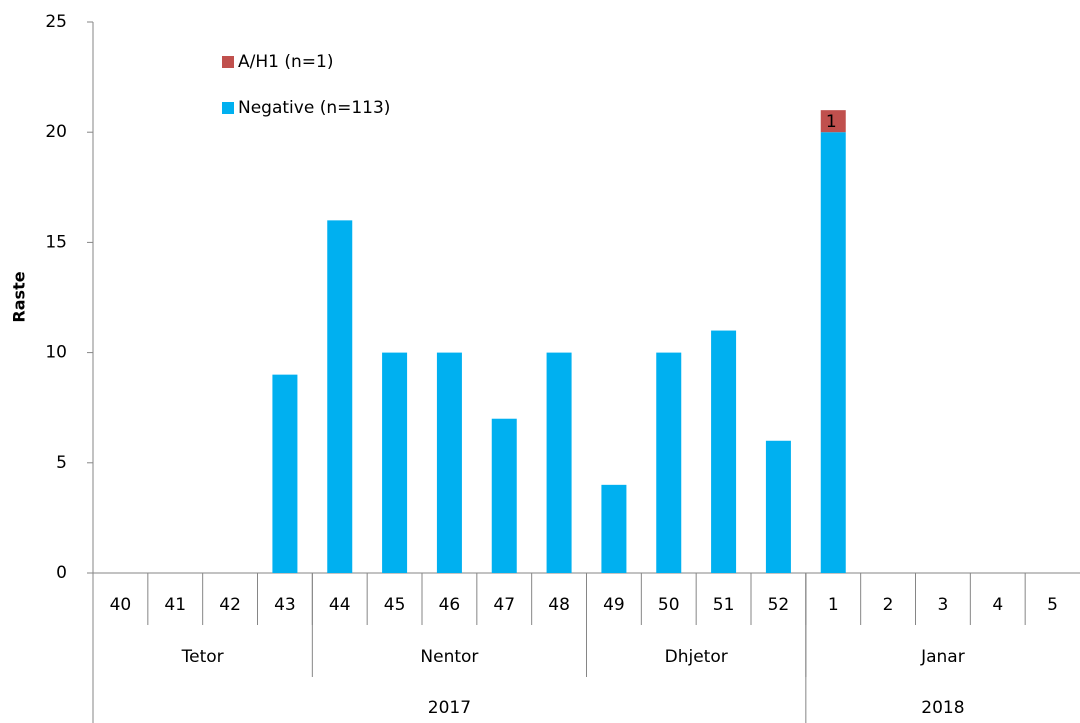  Describe the element at coordinates (19, 296) in the screenshot. I see `y-axis-label: Raste` at that location.